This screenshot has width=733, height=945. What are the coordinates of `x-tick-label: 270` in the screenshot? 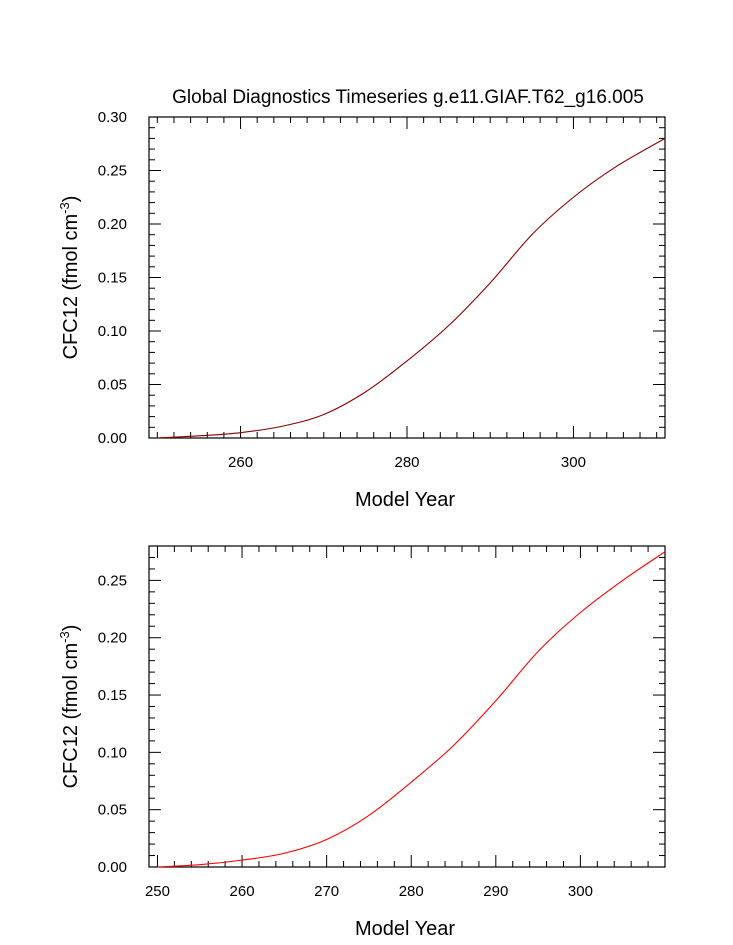 It's located at (326, 891).